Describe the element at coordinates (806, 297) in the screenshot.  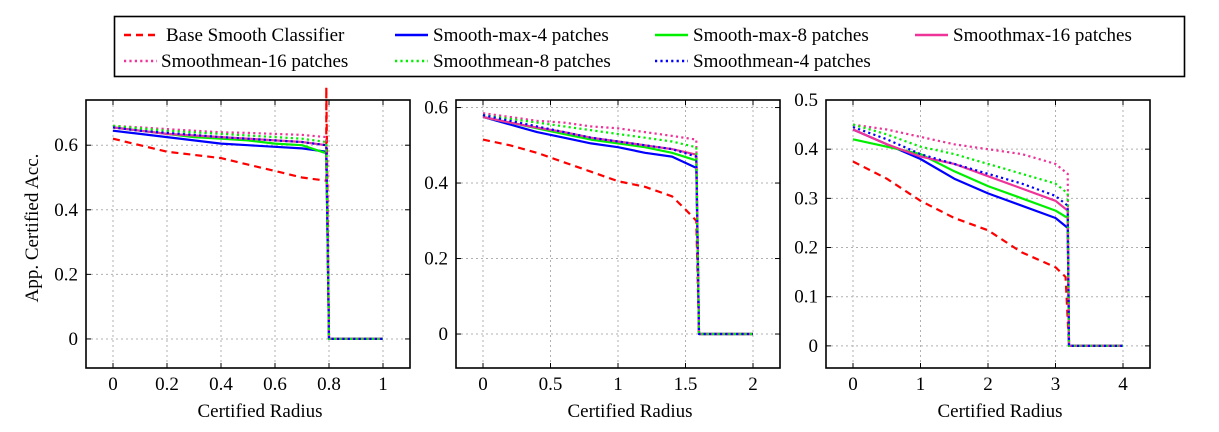
I see `y-tick-label-1: 0.1` at that location.